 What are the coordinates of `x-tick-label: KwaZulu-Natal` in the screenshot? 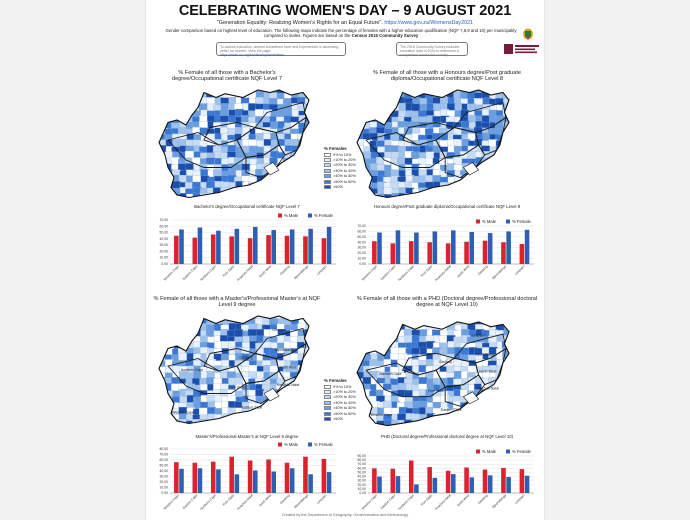 It's located at (443, 502).